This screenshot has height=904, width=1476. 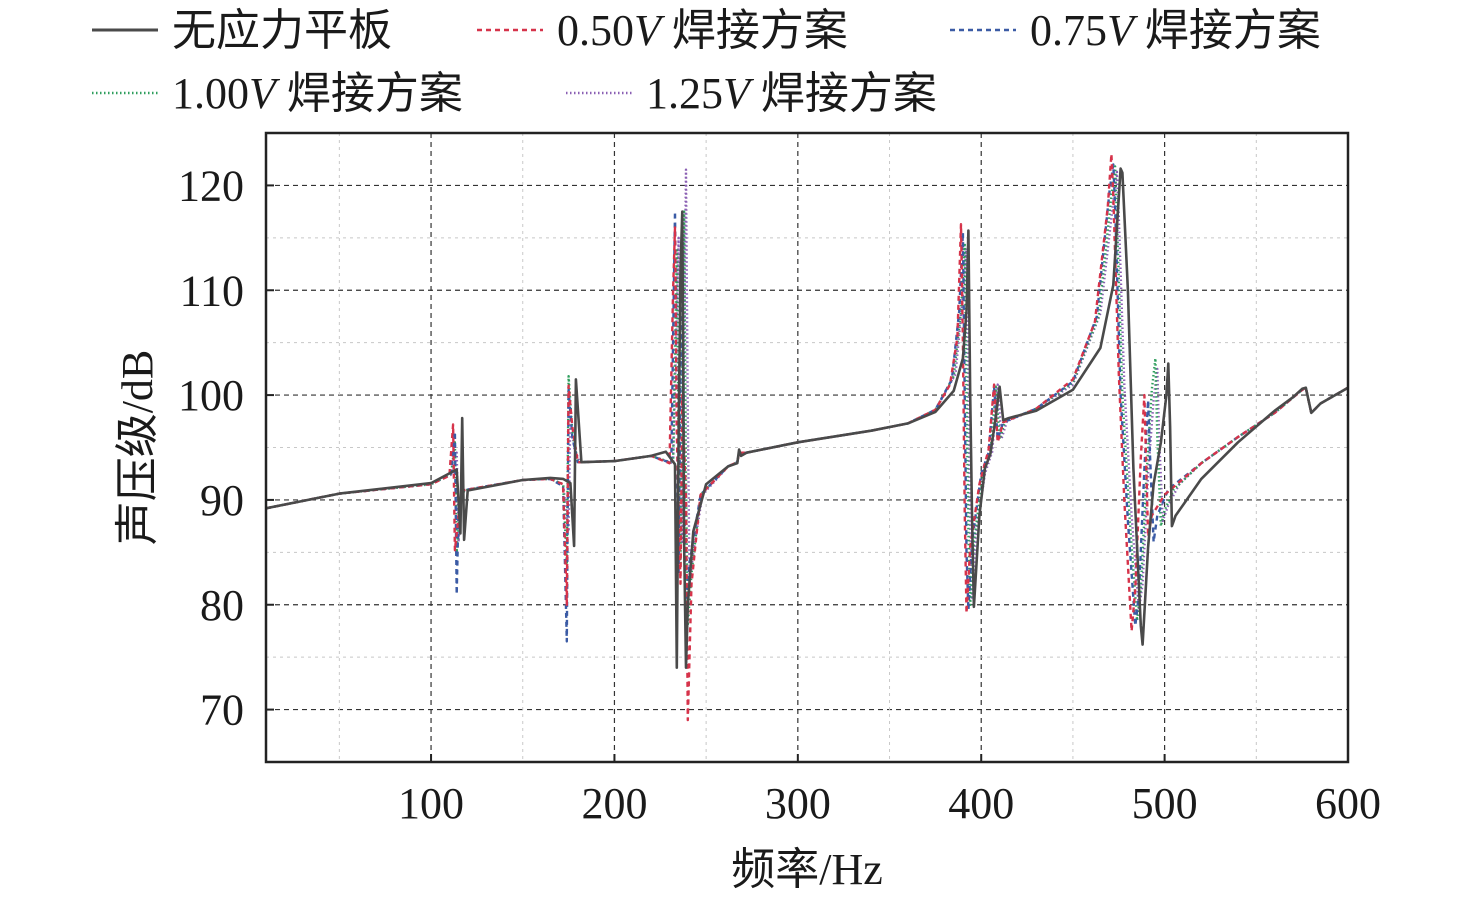 I want to click on legend-label-prefix: 1.00, so click(x=210, y=93).